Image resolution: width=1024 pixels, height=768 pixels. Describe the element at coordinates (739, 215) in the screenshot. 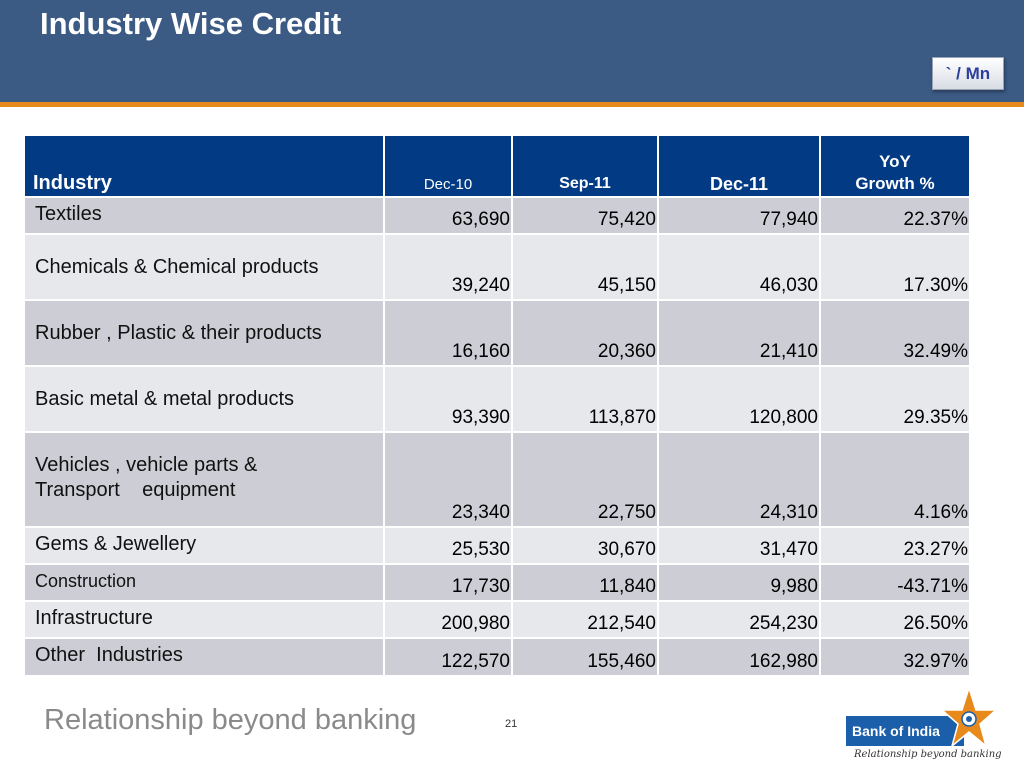

I see `dec-11-cell: 77,940` at that location.